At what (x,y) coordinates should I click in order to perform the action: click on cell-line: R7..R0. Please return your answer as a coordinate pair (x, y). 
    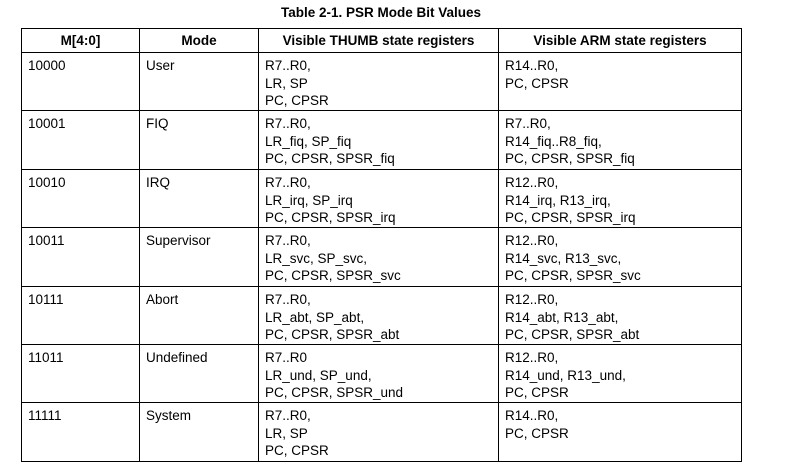
    Looking at the image, I should click on (286, 357).